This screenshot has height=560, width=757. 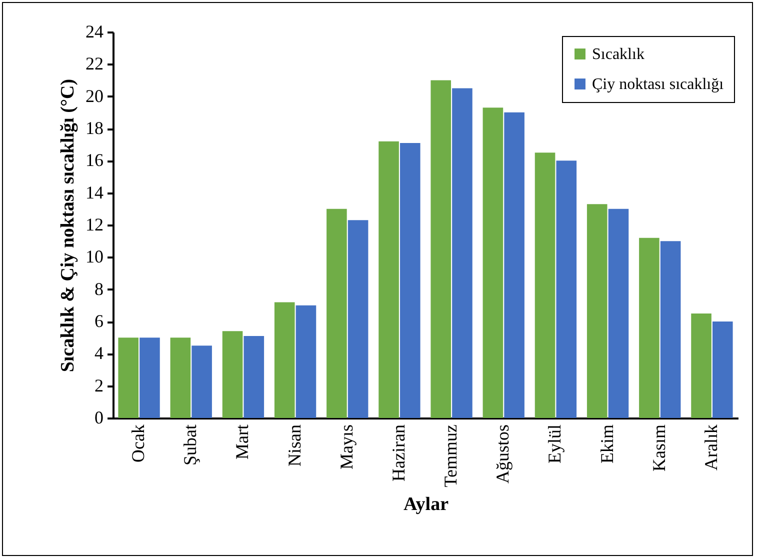 What do you see at coordinates (606, 444) in the screenshot?
I see `x-tick-label: Ekim` at bounding box center [606, 444].